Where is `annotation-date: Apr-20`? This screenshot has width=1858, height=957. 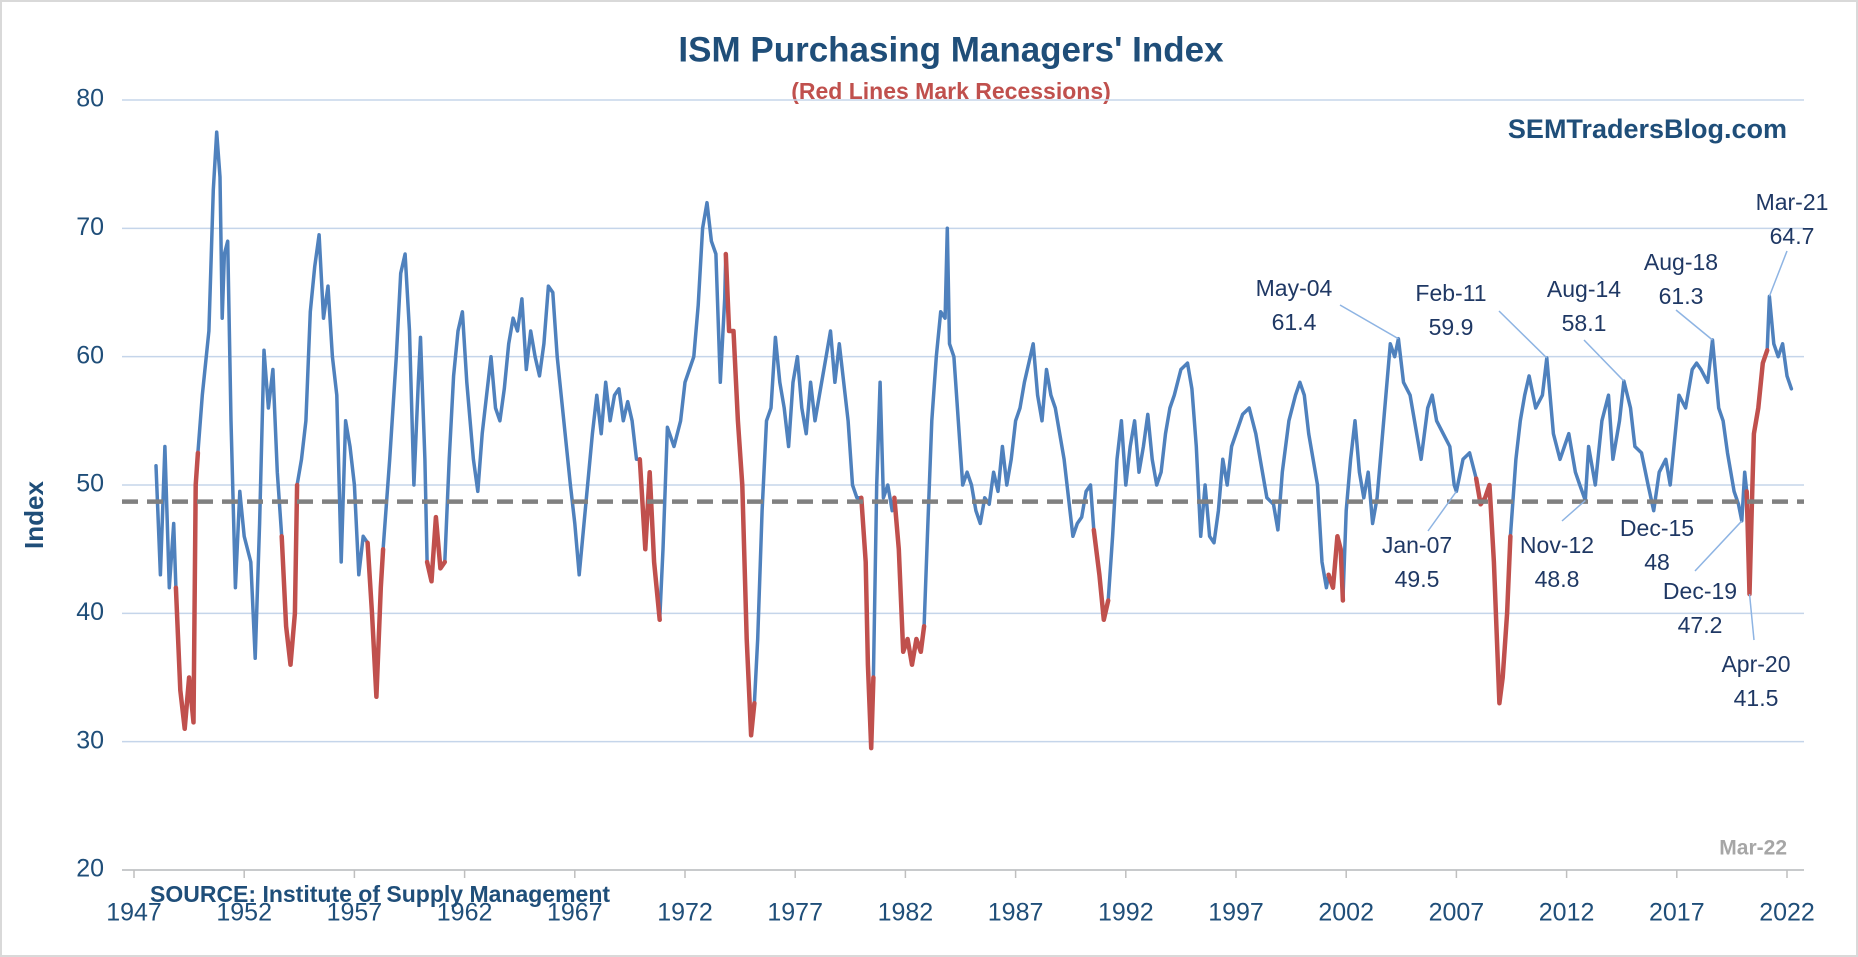 annotation-date: Apr-20 is located at coordinates (1755, 664).